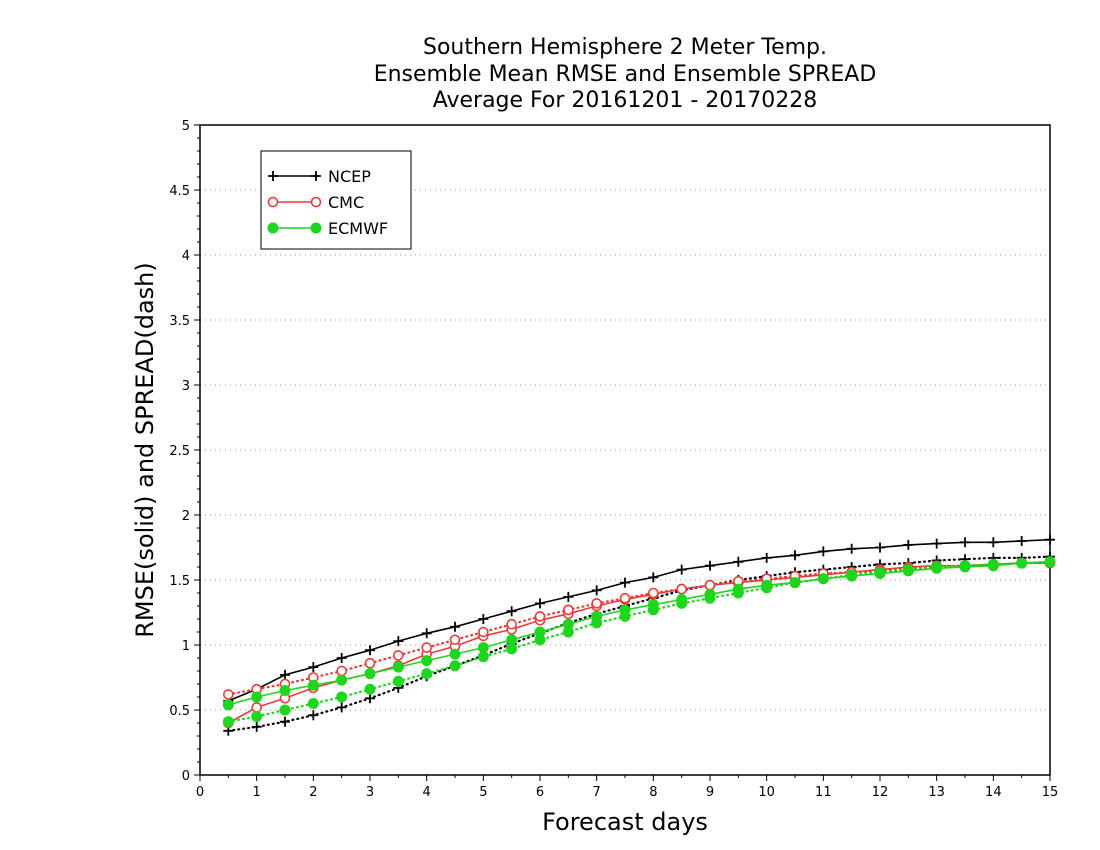  What do you see at coordinates (186, 256) in the screenshot?
I see `y-tick-label: 4` at bounding box center [186, 256].